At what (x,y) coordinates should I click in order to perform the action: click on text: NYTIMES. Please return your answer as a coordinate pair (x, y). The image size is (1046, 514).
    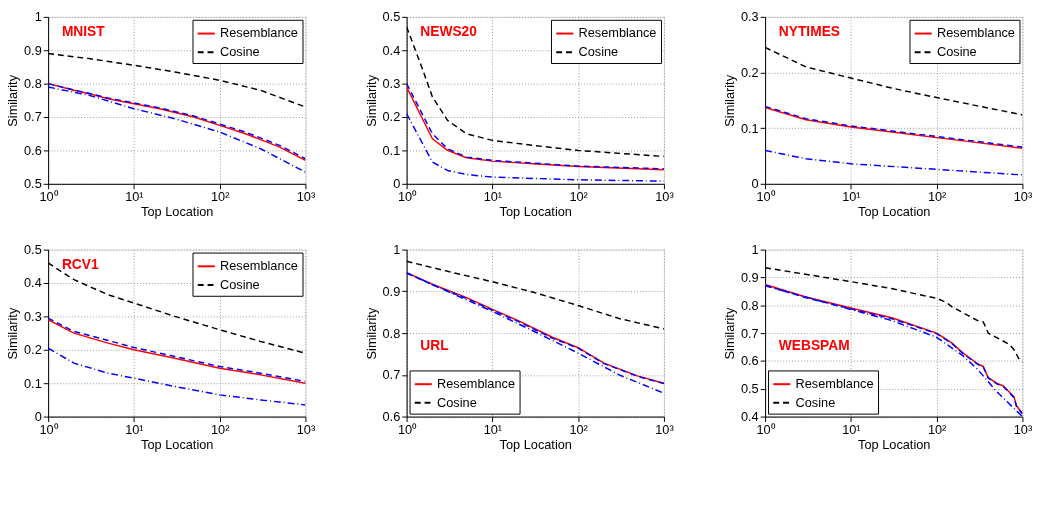
    Looking at the image, I should click on (809, 32).